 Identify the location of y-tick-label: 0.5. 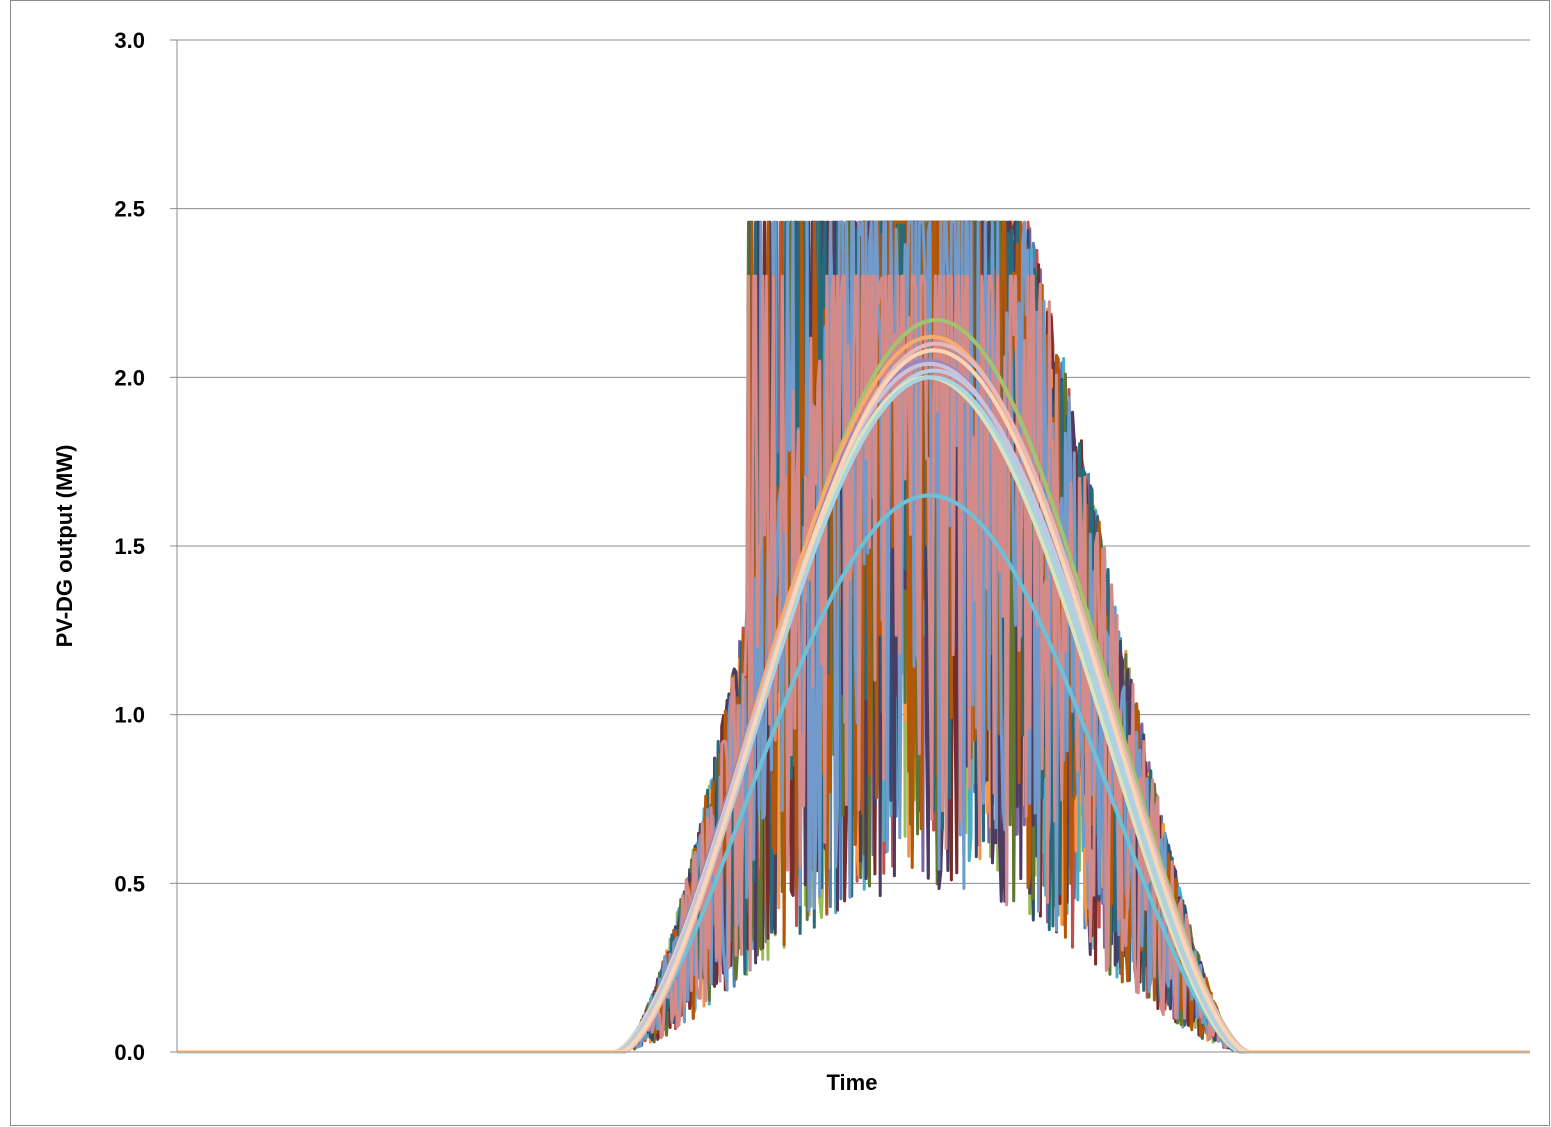
(129, 883).